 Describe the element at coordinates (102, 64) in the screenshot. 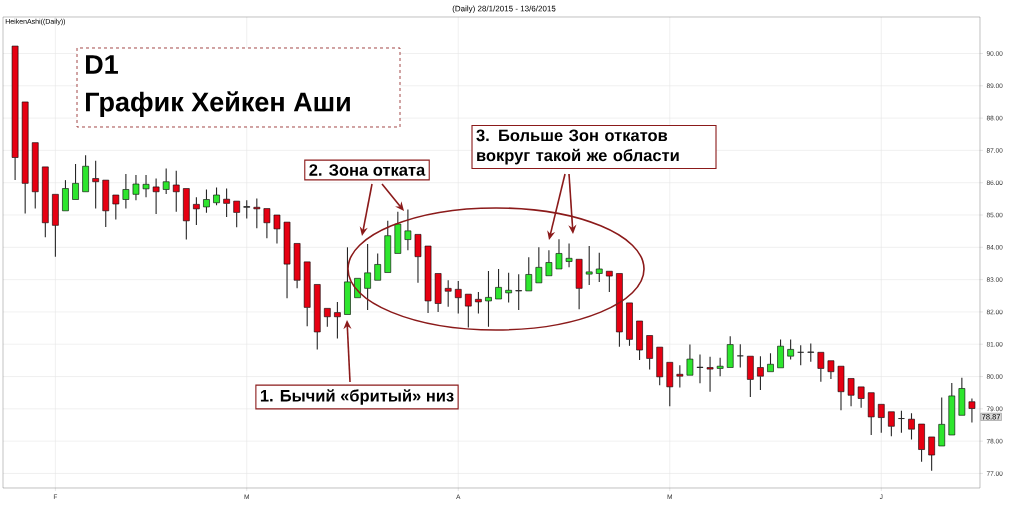

I see `annotation: D1` at that location.